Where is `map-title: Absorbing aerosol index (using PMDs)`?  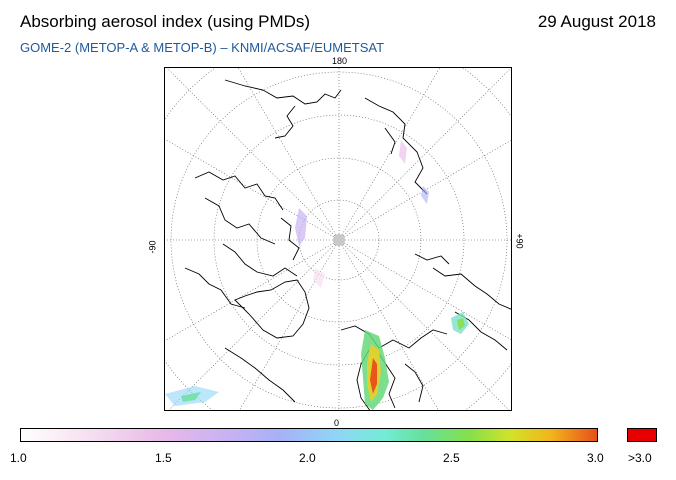 map-title: Absorbing aerosol index (using PMDs) is located at coordinates (165, 21).